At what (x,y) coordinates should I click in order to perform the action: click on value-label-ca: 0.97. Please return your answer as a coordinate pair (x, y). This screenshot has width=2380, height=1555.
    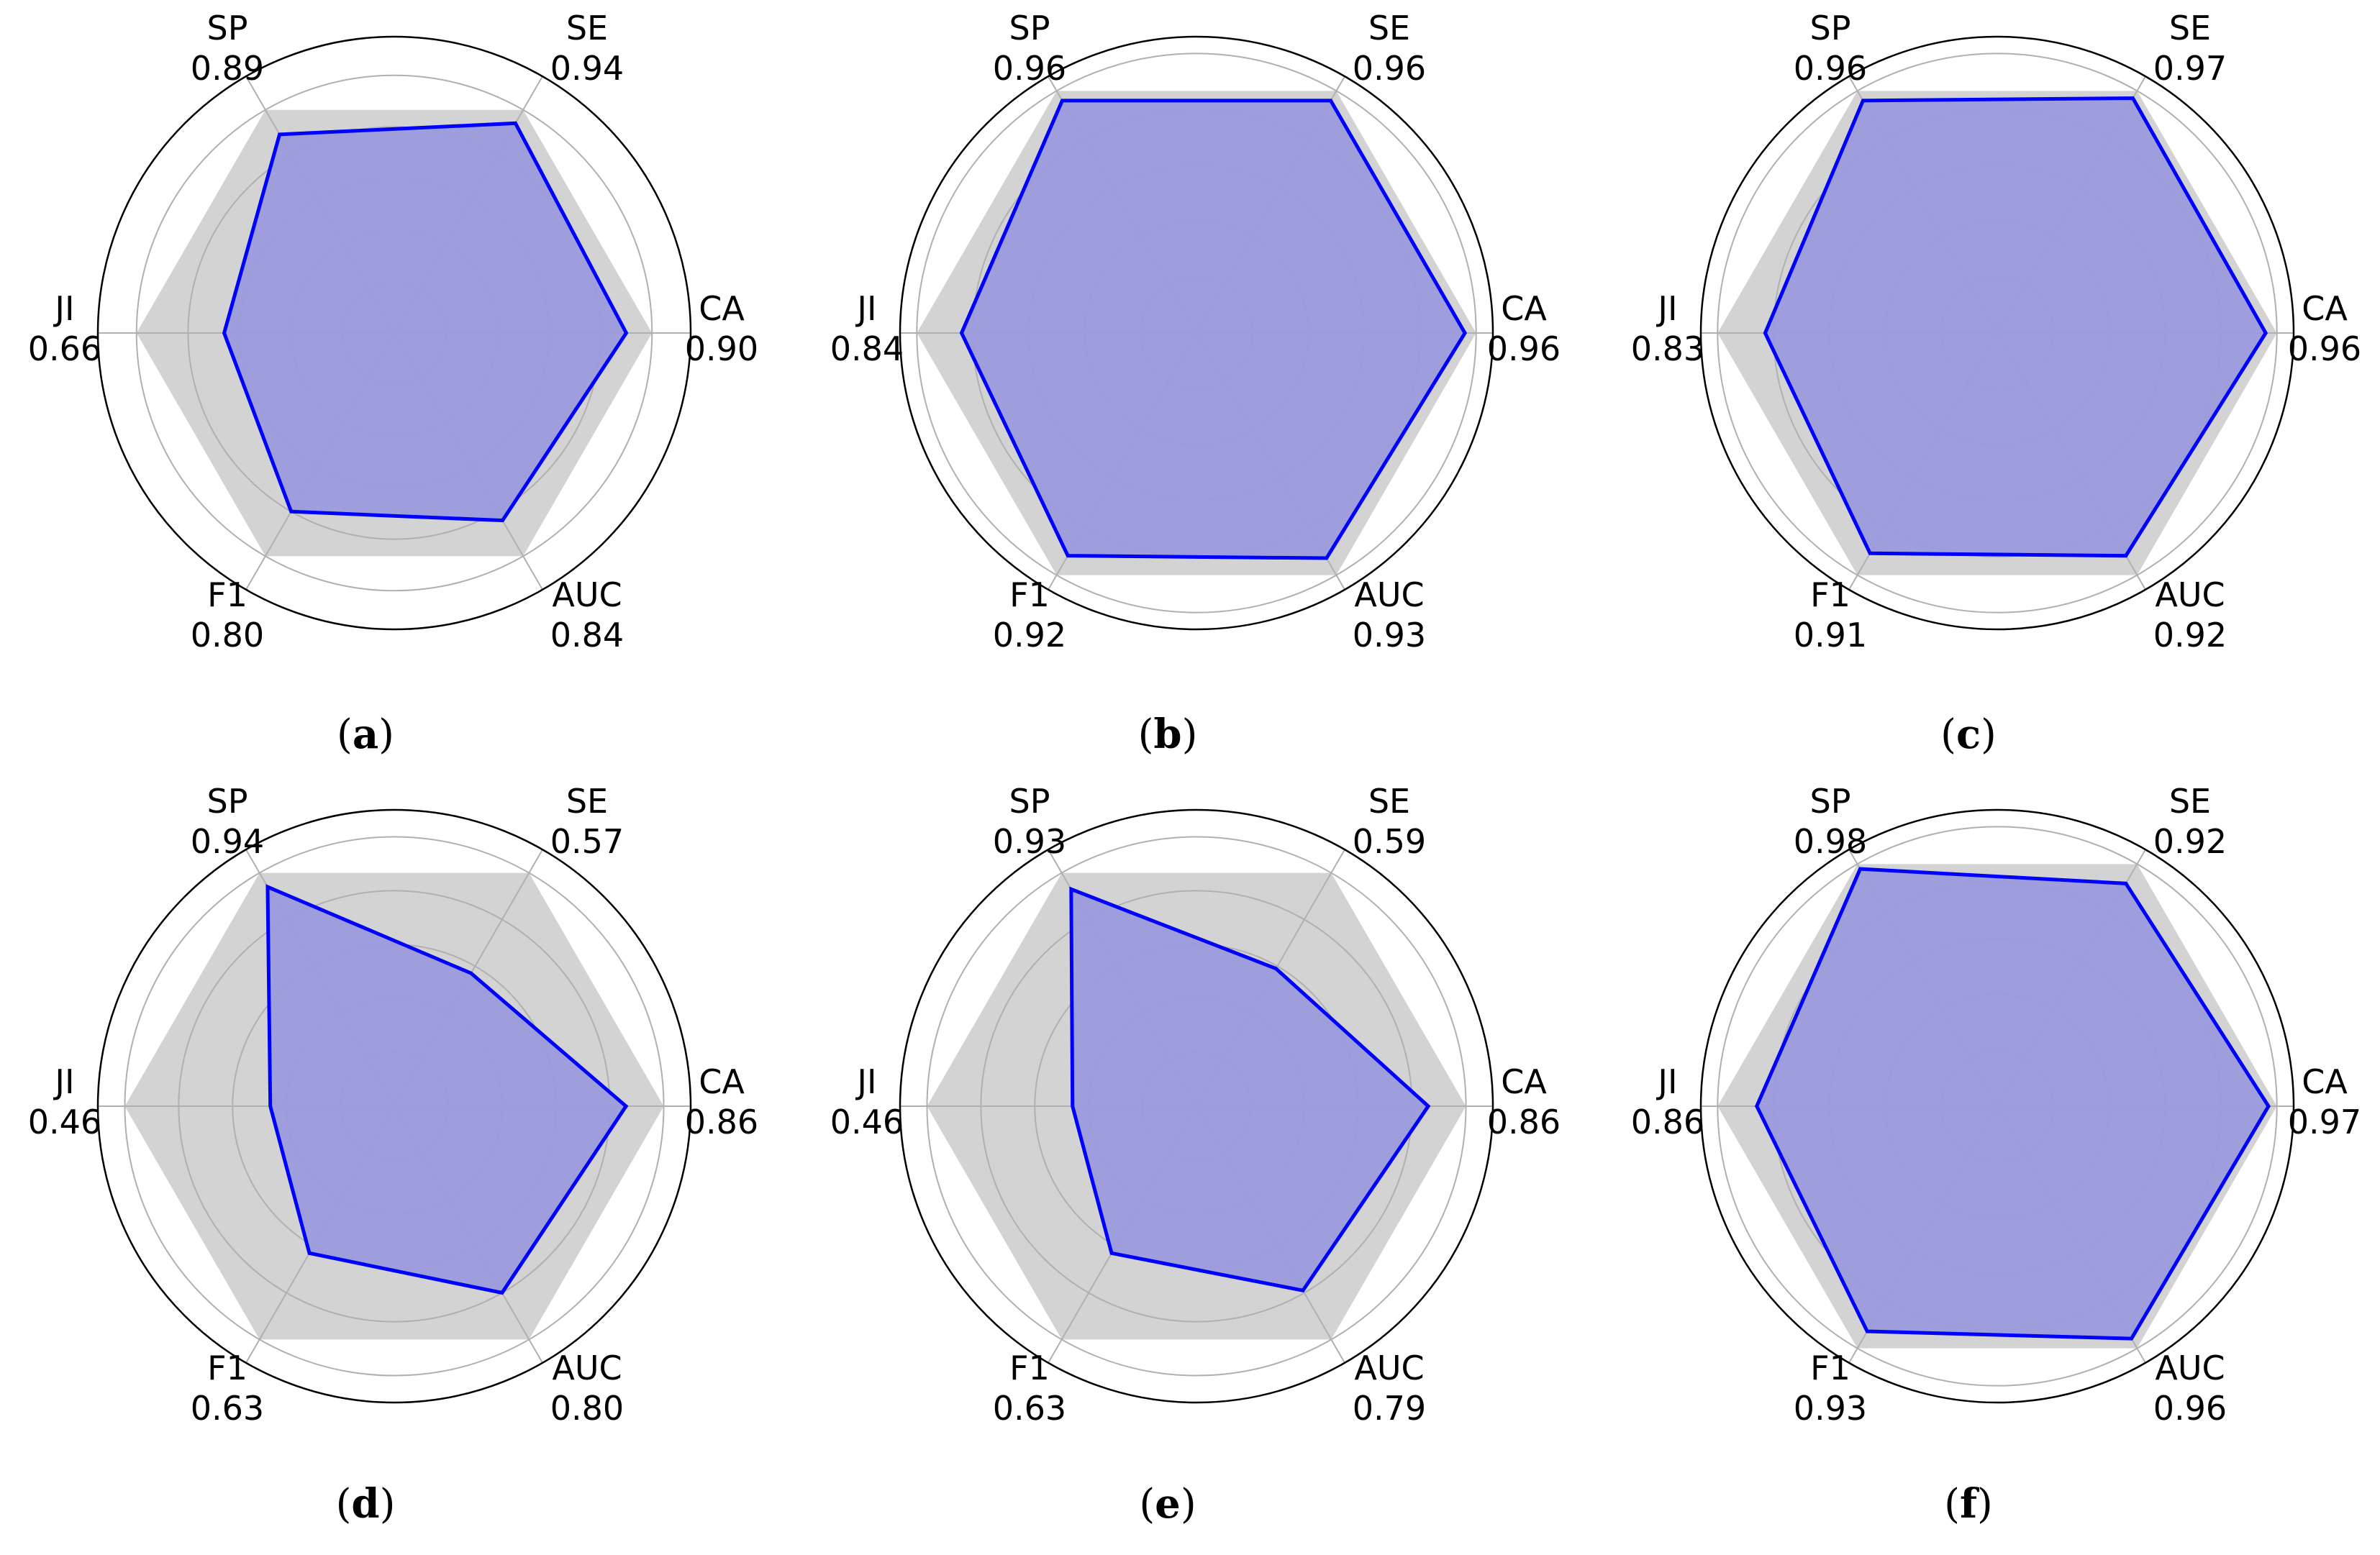
    Looking at the image, I should click on (2324, 1122).